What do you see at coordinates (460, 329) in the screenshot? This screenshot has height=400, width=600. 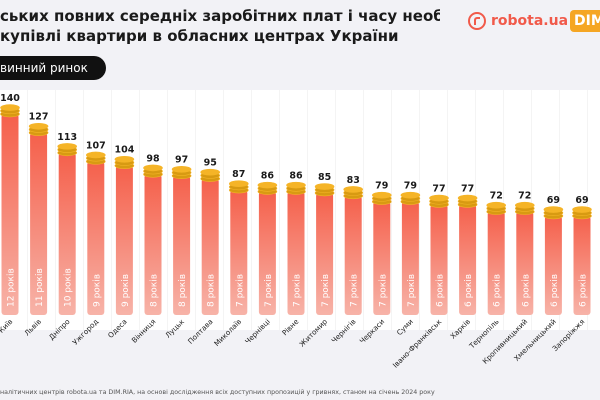 I see `category-label: Харків` at bounding box center [460, 329].